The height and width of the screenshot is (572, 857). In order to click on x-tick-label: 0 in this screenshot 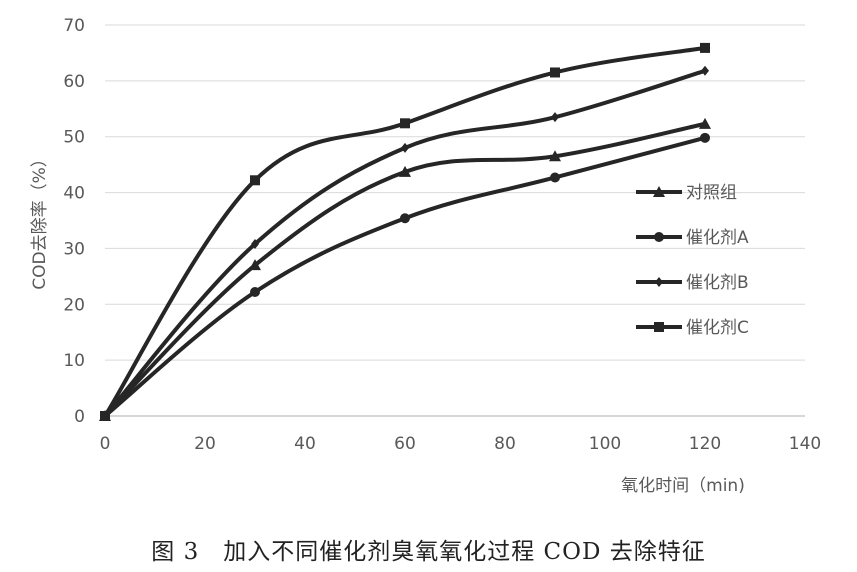, I will do `click(105, 444)`.